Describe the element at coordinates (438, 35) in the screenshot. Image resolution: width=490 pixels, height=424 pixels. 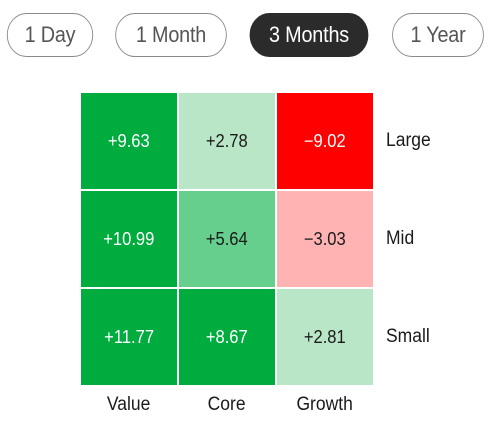
I see `tab-1-year: 1 Year` at that location.